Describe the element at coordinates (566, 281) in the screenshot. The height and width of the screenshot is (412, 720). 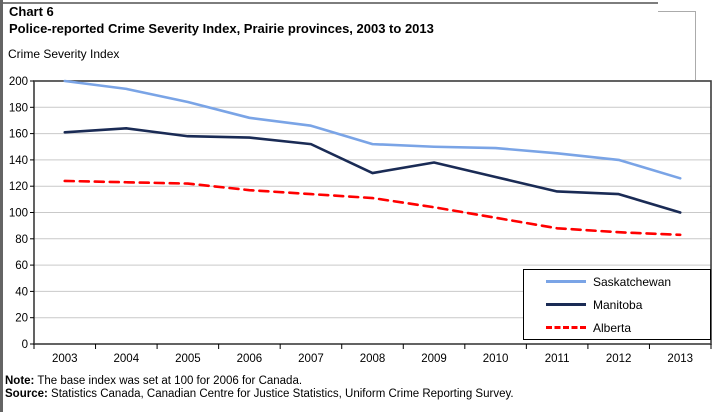
I see `saskatchewan-line-sample-icon` at that location.